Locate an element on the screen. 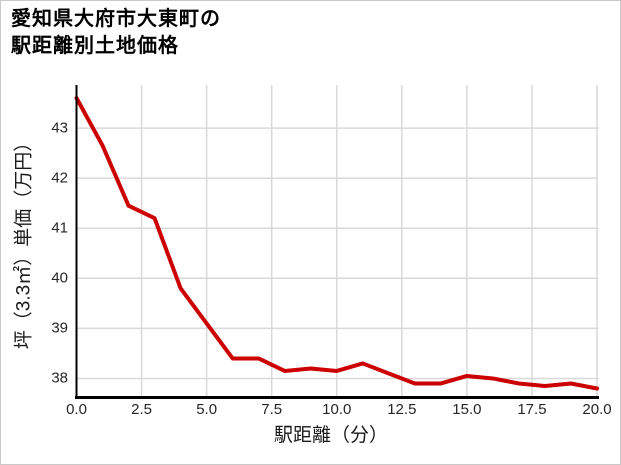  x-tick-label: 0.0 is located at coordinates (76, 409).